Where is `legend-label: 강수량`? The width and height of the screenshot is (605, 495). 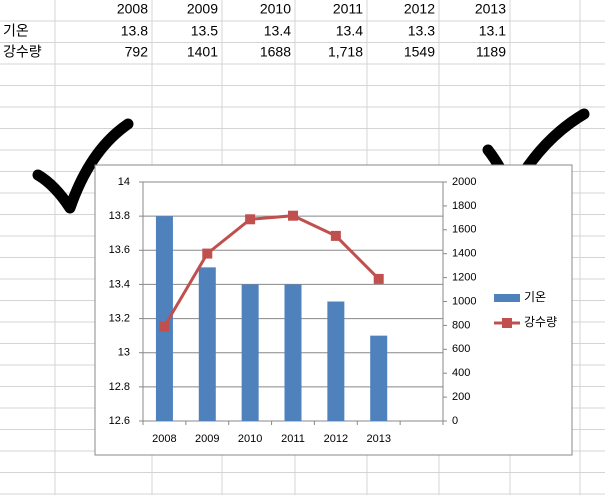 legend-label: 강수량 is located at coordinates (540, 322).